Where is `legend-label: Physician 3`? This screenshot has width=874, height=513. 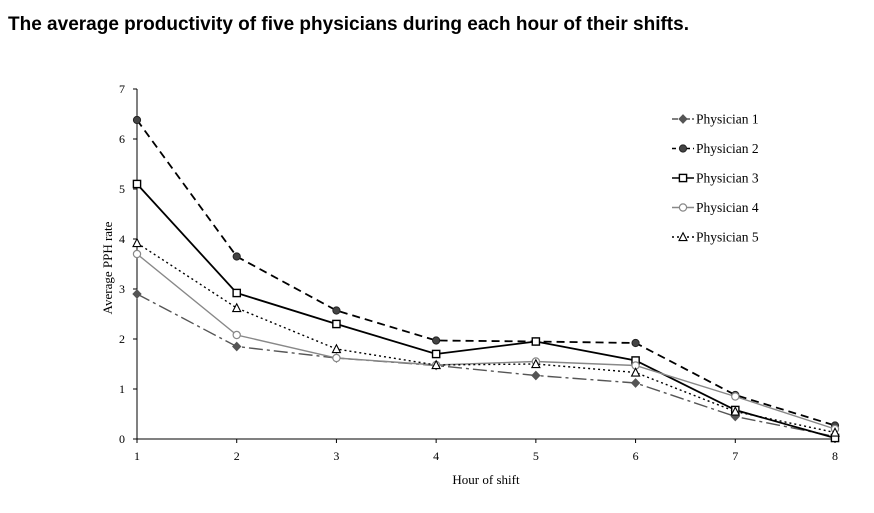 legend-label: Physician 3 is located at coordinates (727, 178).